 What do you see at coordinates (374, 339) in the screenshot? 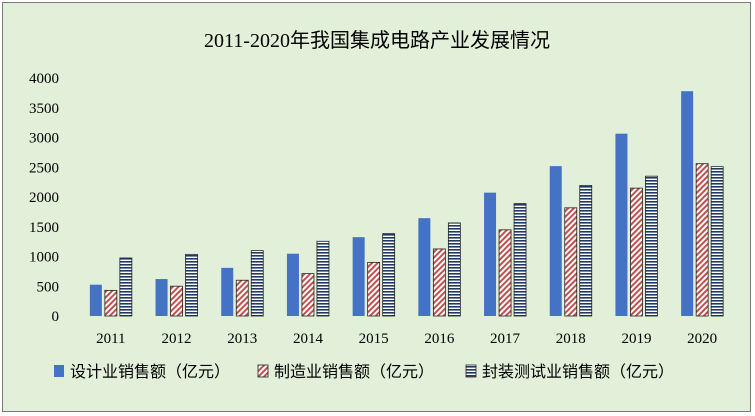
I see `x-tick-label: 2015` at bounding box center [374, 339].